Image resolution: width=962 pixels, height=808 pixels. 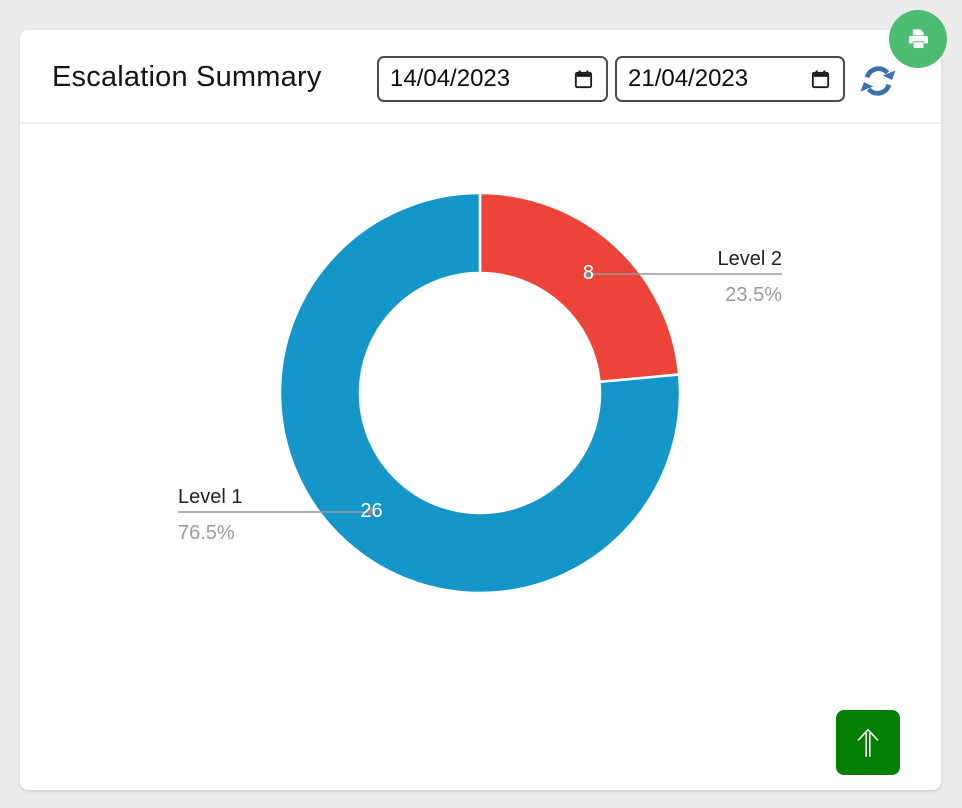 What do you see at coordinates (688, 78) in the screenshot?
I see `end-date-value: 21/04/2023` at bounding box center [688, 78].